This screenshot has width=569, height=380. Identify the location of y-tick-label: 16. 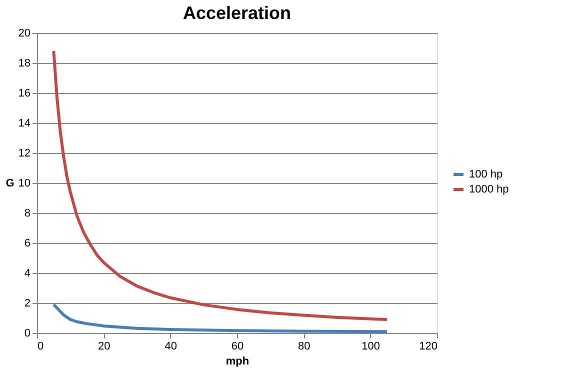
(24, 94).